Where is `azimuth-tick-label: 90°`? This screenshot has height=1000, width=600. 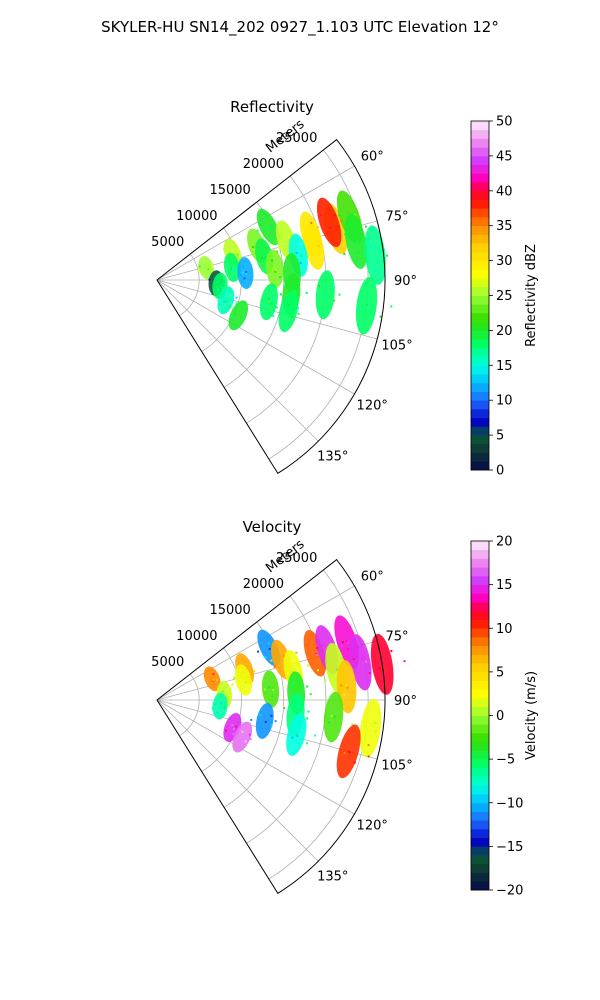
azimuth-tick-label: 90° is located at coordinates (405, 701).